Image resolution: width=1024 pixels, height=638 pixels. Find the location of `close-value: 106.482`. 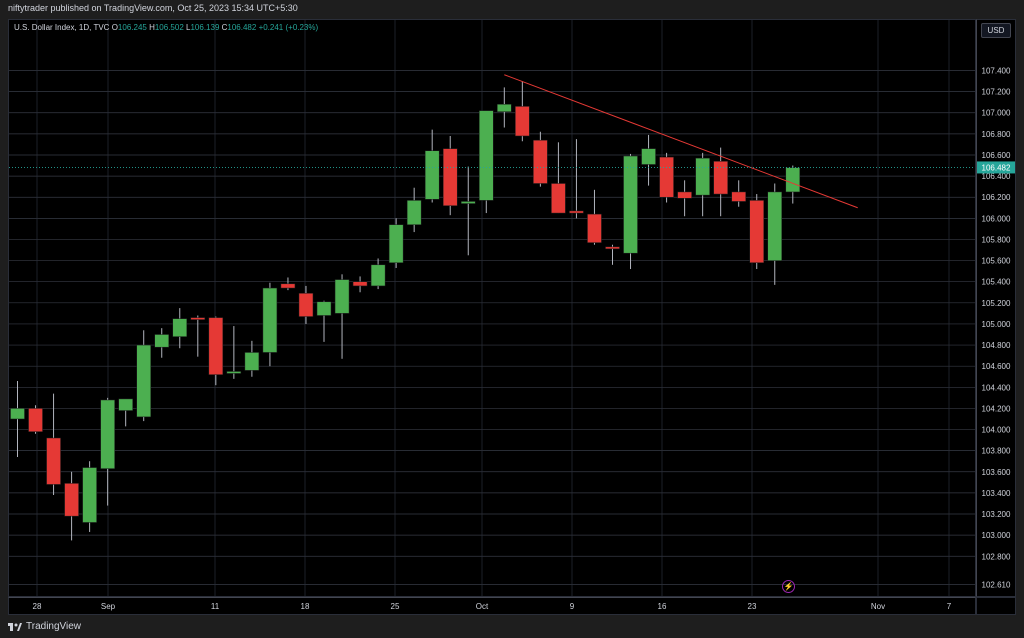

close-value: 106.482 is located at coordinates (242, 27).